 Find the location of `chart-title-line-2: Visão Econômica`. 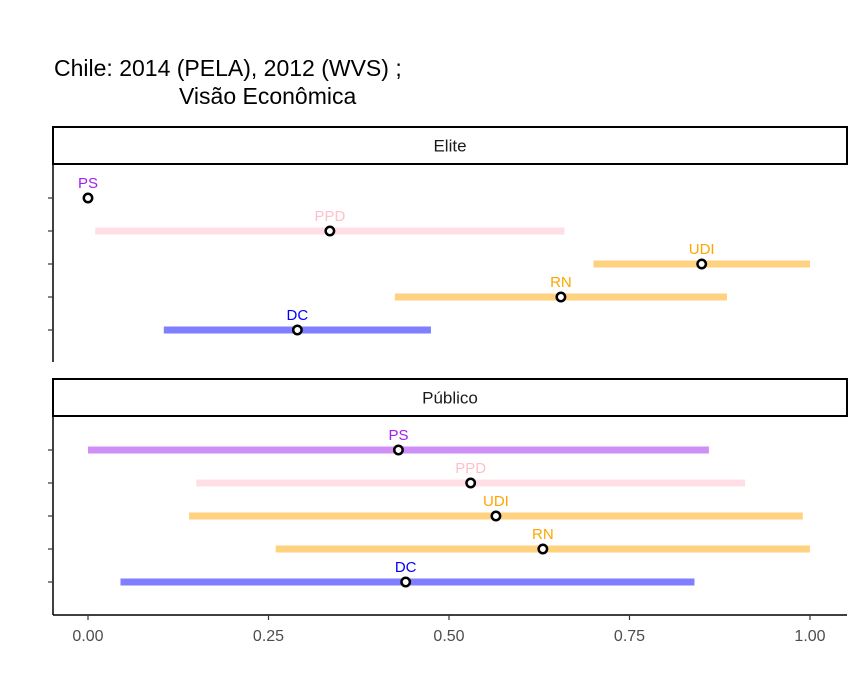

chart-title-line-2: Visão Econômica is located at coordinates (268, 96).